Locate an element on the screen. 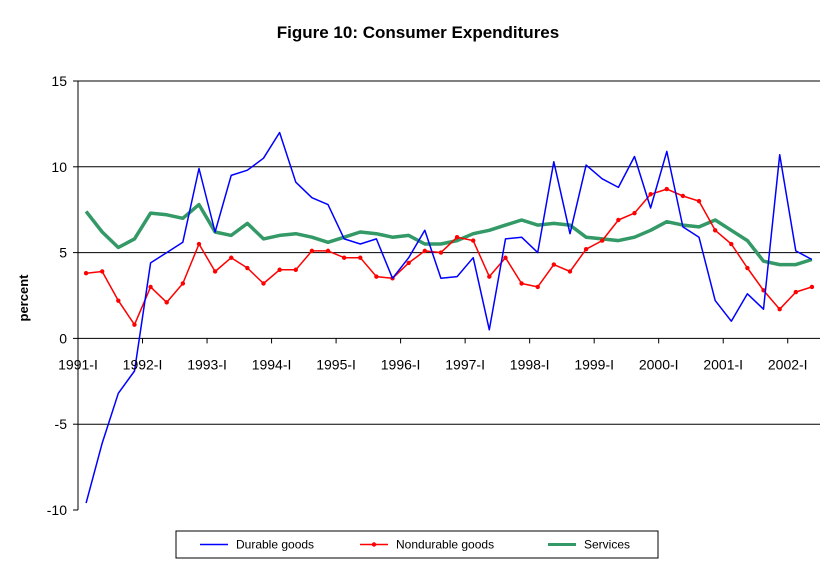  legend-box is located at coordinates (417, 544).